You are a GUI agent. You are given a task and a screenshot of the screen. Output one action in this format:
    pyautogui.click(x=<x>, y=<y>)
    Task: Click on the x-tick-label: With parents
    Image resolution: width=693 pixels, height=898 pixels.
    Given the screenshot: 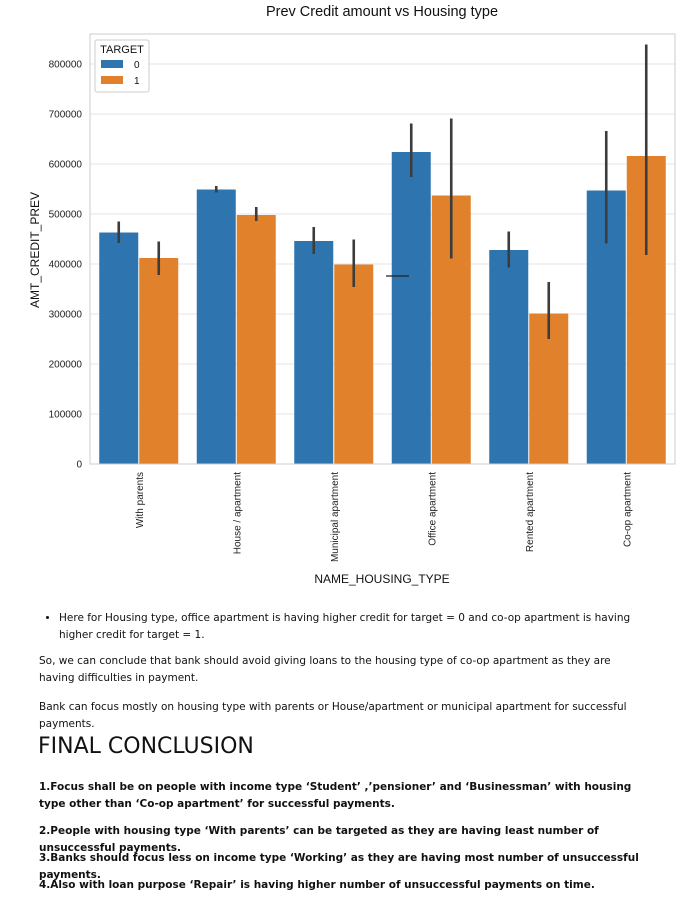 What is the action you would take?
    pyautogui.click(x=140, y=500)
    